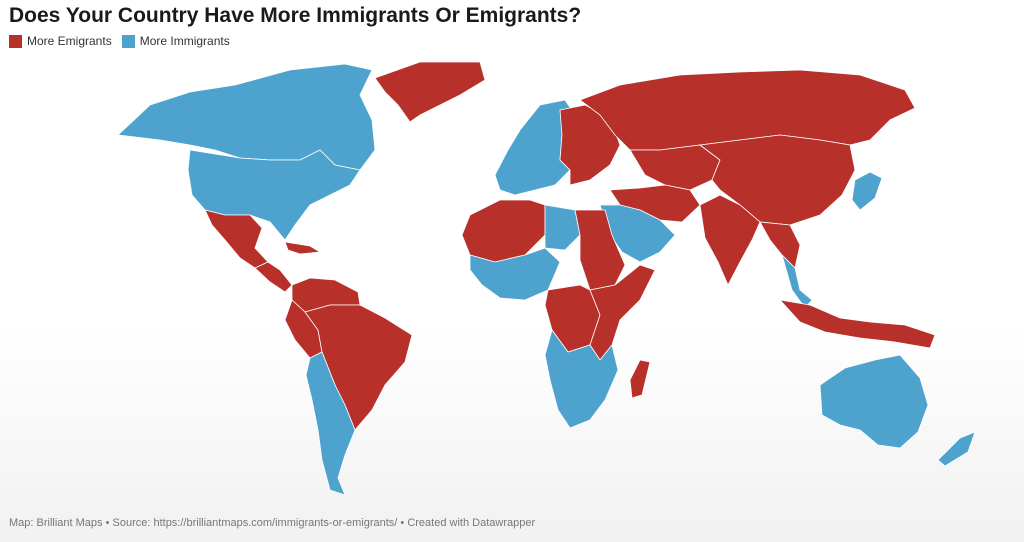 Image resolution: width=1024 pixels, height=542 pixels. Describe the element at coordinates (622, 312) in the screenshot. I see `region-east-africa` at that location.